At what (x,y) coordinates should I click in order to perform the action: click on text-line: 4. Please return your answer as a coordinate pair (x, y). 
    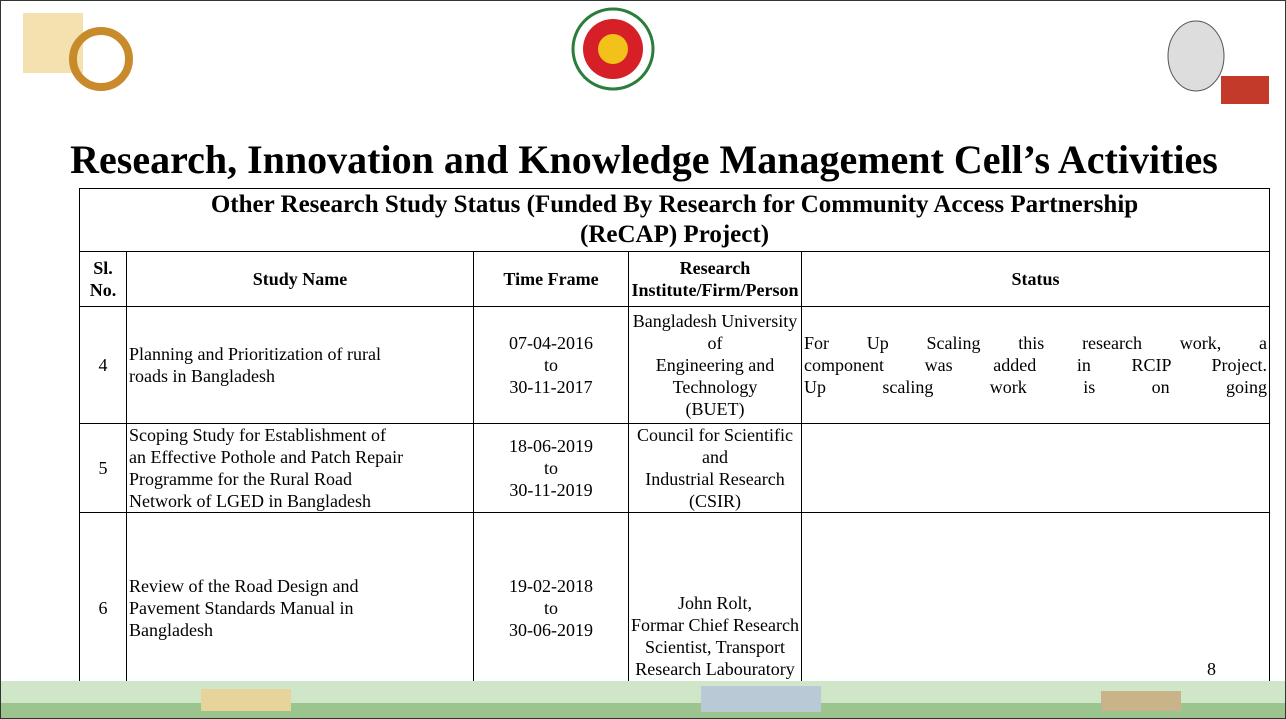
    Looking at the image, I should click on (103, 365).